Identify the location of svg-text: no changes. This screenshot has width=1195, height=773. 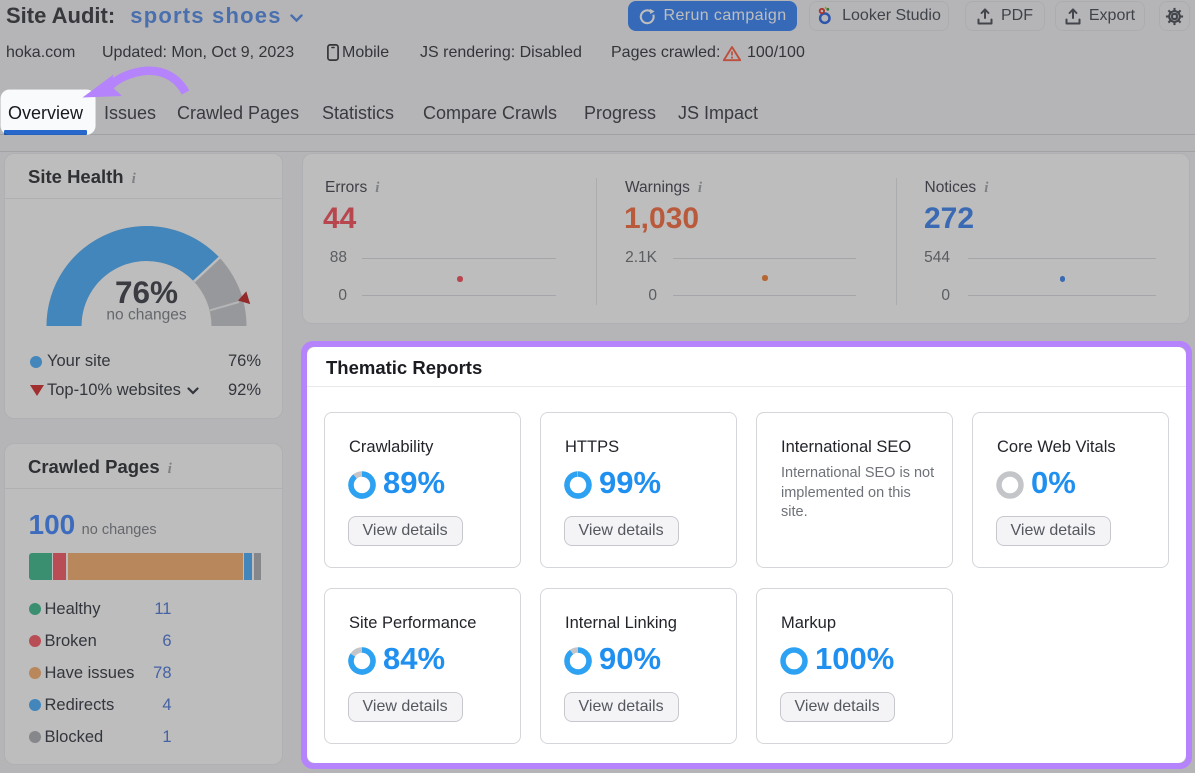
(146, 315).